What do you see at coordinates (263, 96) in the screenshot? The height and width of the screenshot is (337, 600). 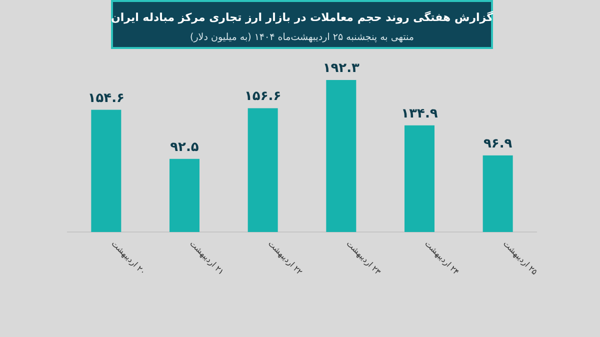 I see `data-label: ۱۵۶.۶` at bounding box center [263, 96].